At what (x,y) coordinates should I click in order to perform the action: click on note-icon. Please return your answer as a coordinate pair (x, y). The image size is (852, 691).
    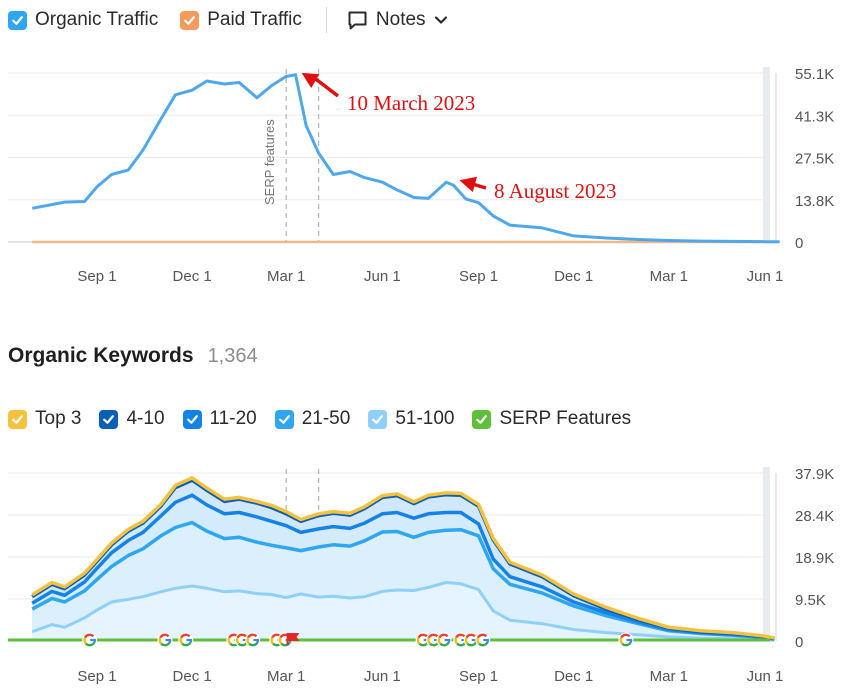
    Looking at the image, I should click on (357, 20).